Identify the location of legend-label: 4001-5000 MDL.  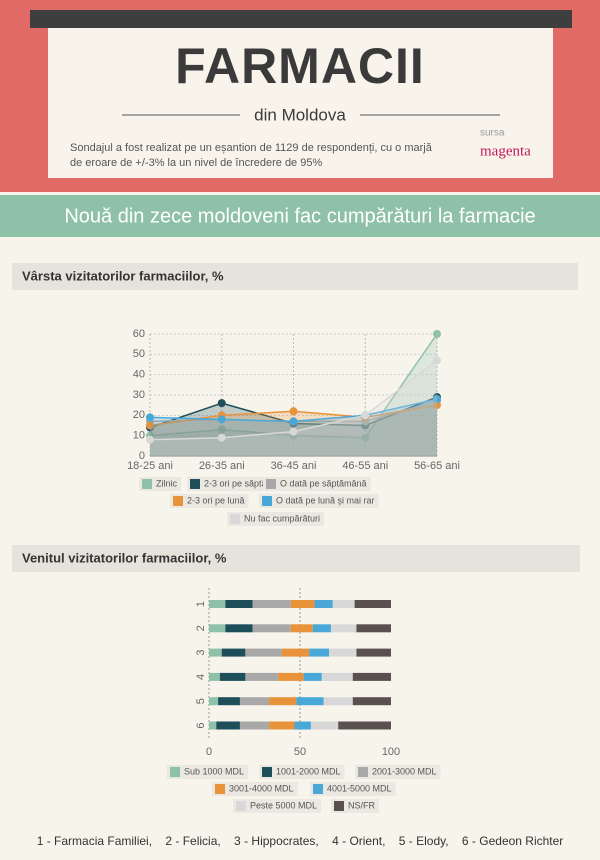
(359, 788).